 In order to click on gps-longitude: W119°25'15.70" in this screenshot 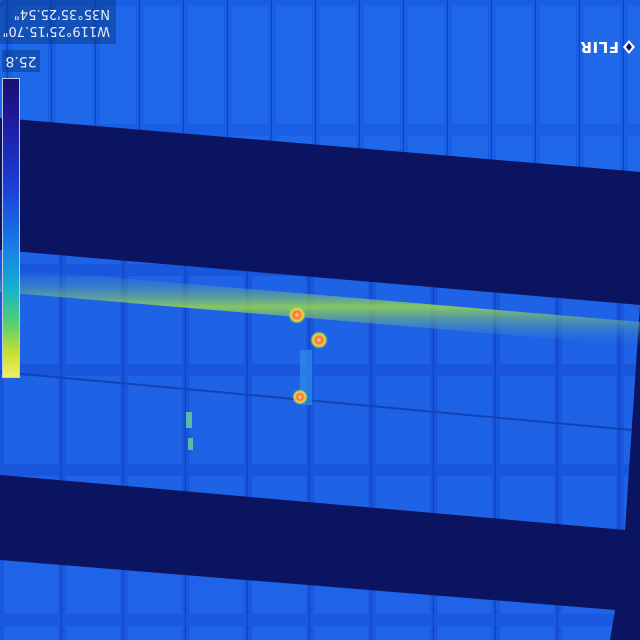, I will do `click(56, 30)`.